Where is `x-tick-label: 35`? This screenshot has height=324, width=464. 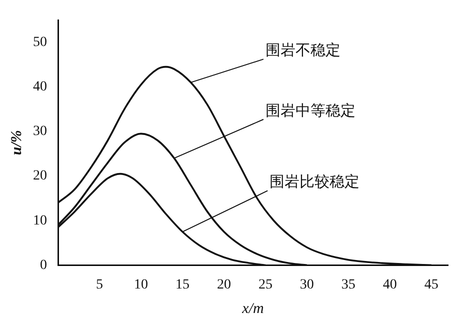
x-tick-label: 35 is located at coordinates (348, 284).